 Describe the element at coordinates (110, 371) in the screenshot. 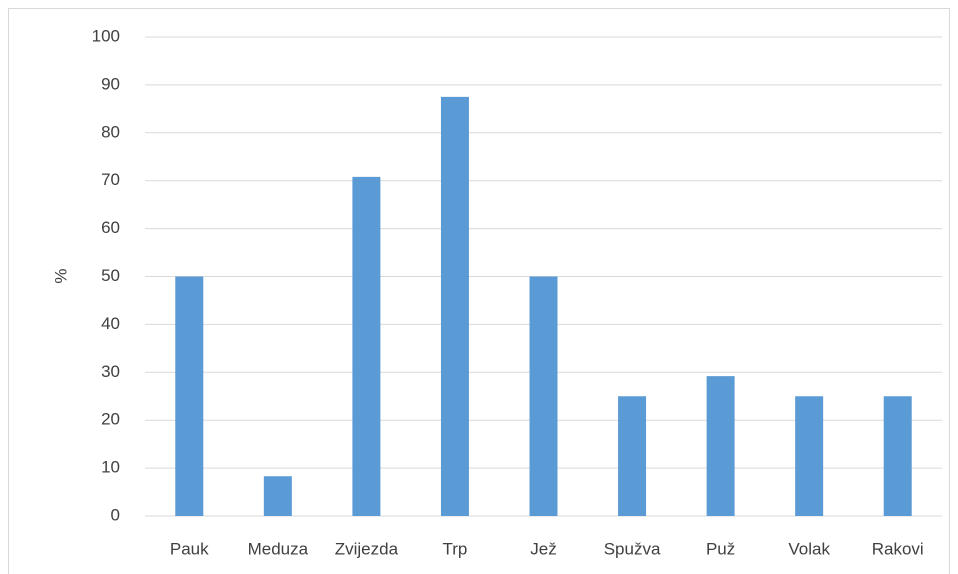

I see `y-tick-label: 30` at that location.